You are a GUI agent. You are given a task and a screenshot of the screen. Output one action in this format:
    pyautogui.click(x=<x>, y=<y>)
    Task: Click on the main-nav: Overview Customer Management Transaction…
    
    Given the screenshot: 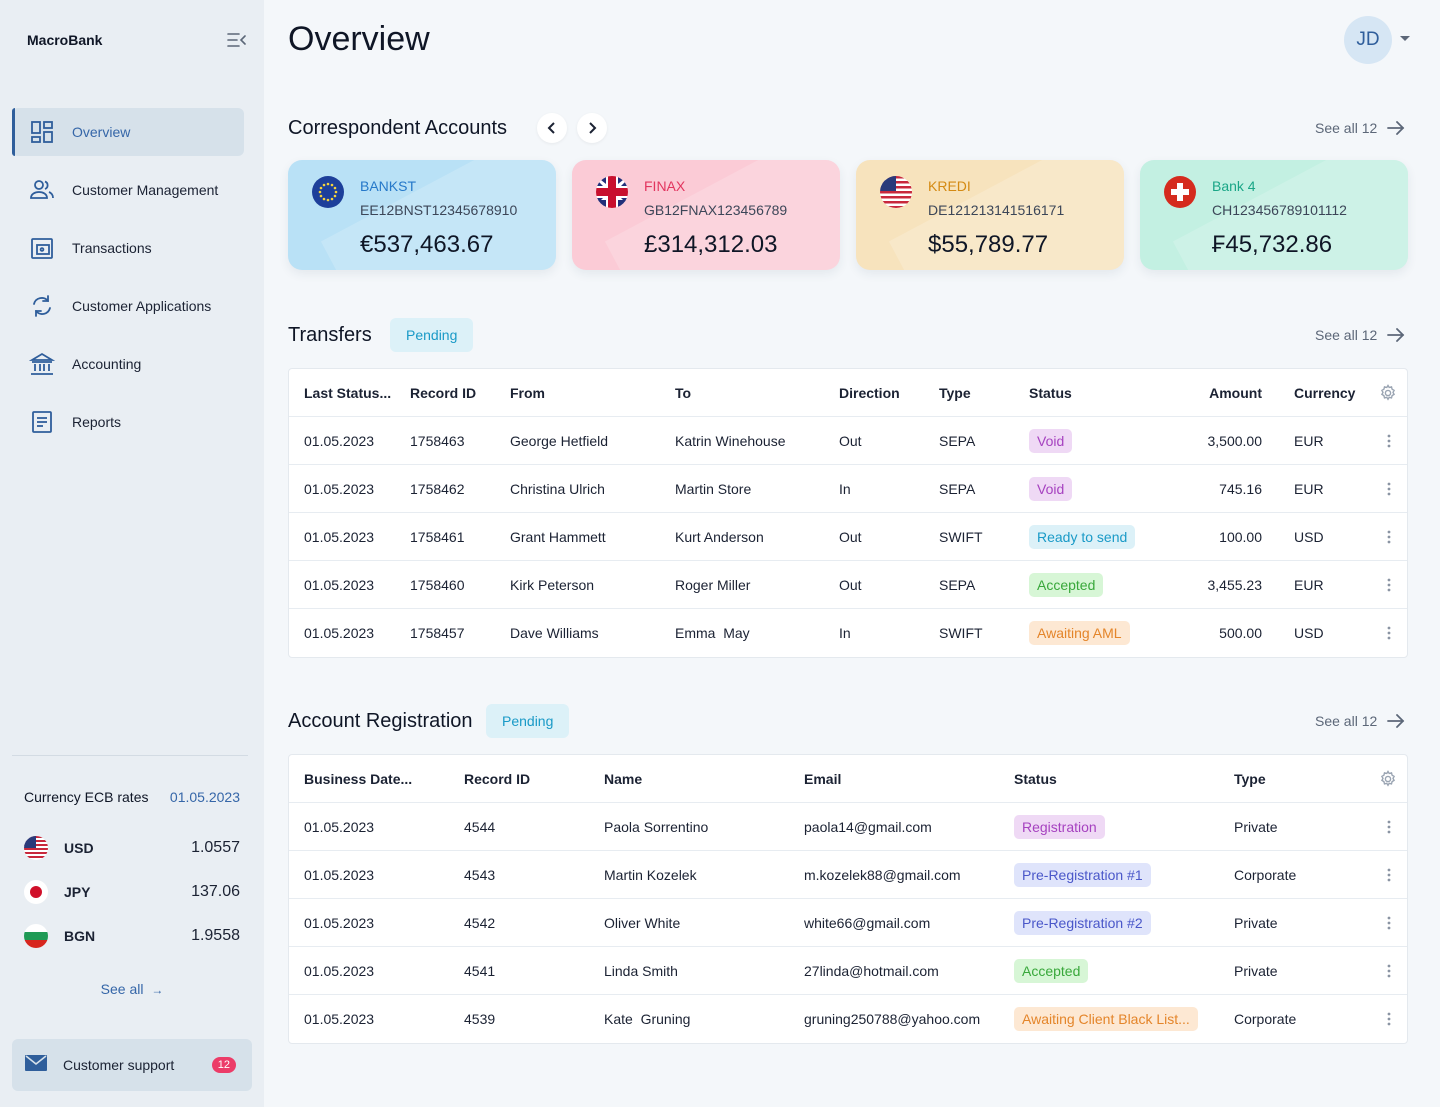 What is the action you would take?
    pyautogui.click(x=128, y=282)
    